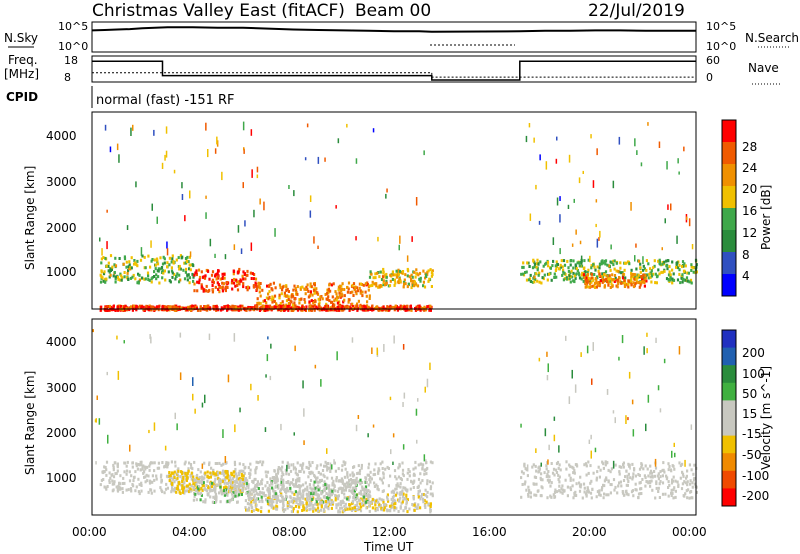 The width and height of the screenshot is (800, 554). What do you see at coordinates (729, 418) in the screenshot?
I see `velocity-colorbar-frame` at bounding box center [729, 418].